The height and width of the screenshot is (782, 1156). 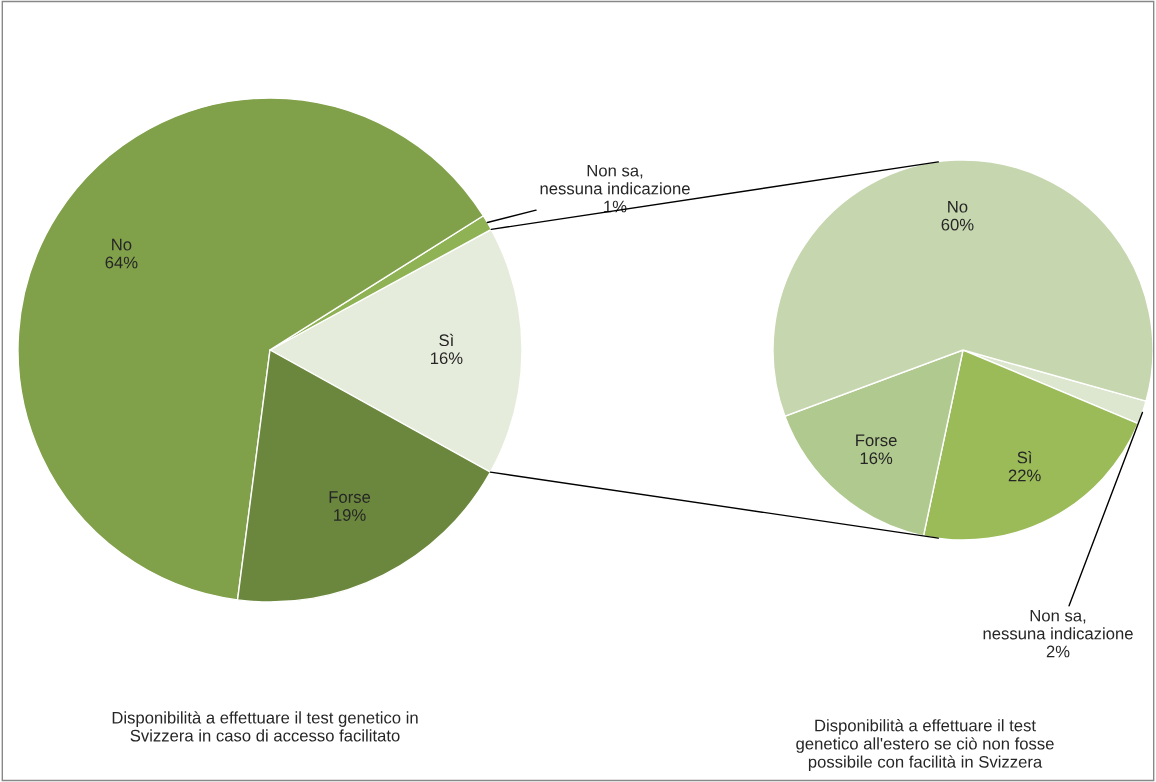 I want to click on data-label: 64%, so click(x=121, y=262).